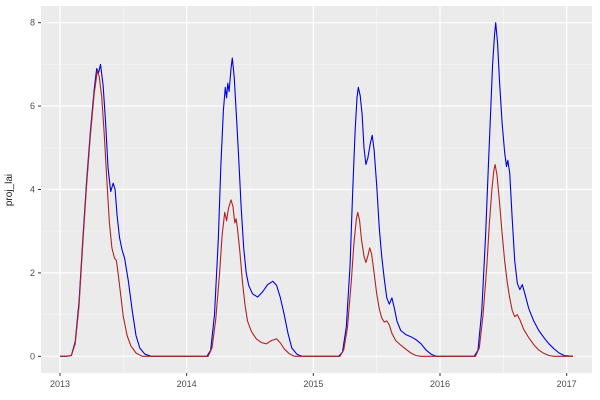 This screenshot has width=600, height=400. What do you see at coordinates (313, 384) in the screenshot?
I see `x-tick-label: 2015` at bounding box center [313, 384].